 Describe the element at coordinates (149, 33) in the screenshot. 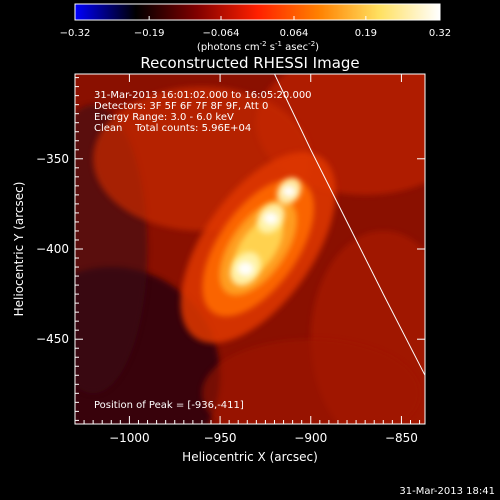

I see `colorbar-tick-label: −0.19` at that location.